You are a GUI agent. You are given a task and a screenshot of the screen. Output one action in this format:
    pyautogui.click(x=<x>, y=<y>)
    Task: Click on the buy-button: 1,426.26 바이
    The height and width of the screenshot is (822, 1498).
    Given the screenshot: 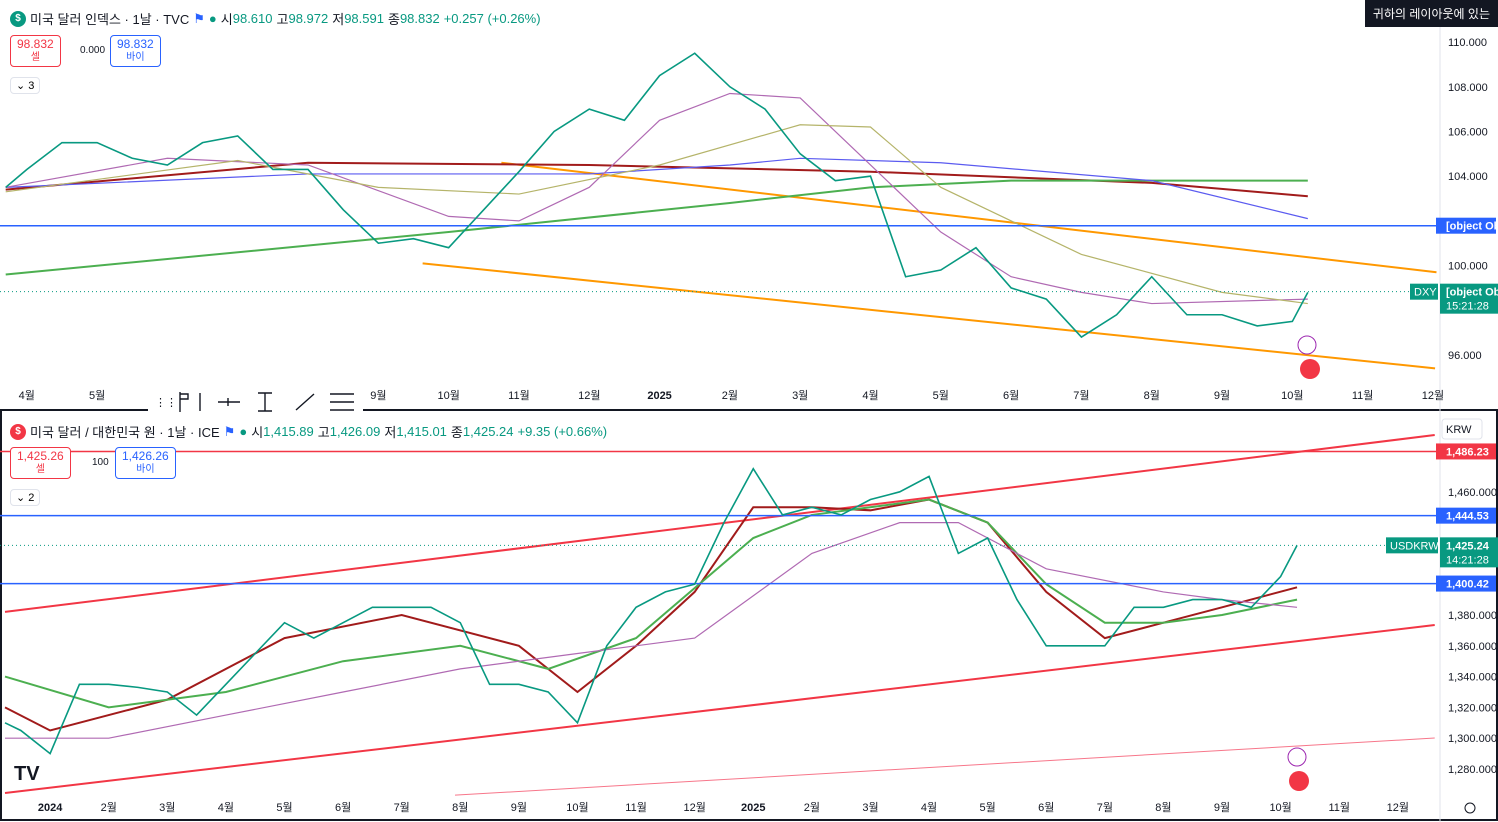 What is the action you would take?
    pyautogui.click(x=145, y=463)
    